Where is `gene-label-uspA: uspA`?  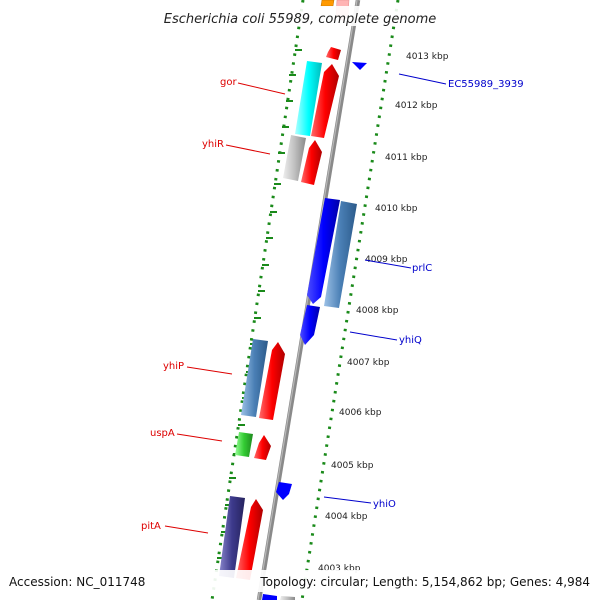 gene-label-uspA: uspA is located at coordinates (162, 433).